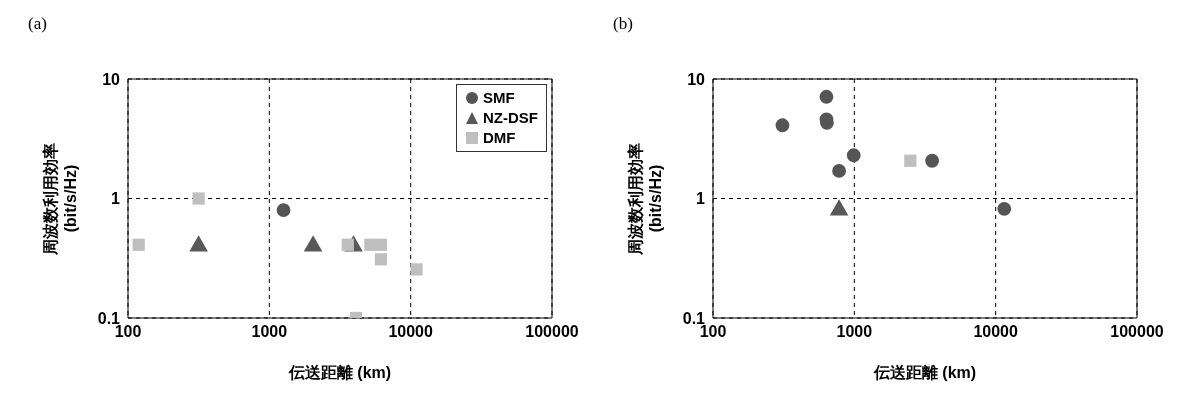 This screenshot has height=413, width=1193. I want to click on legend-label: NZ-DSF, so click(510, 118).